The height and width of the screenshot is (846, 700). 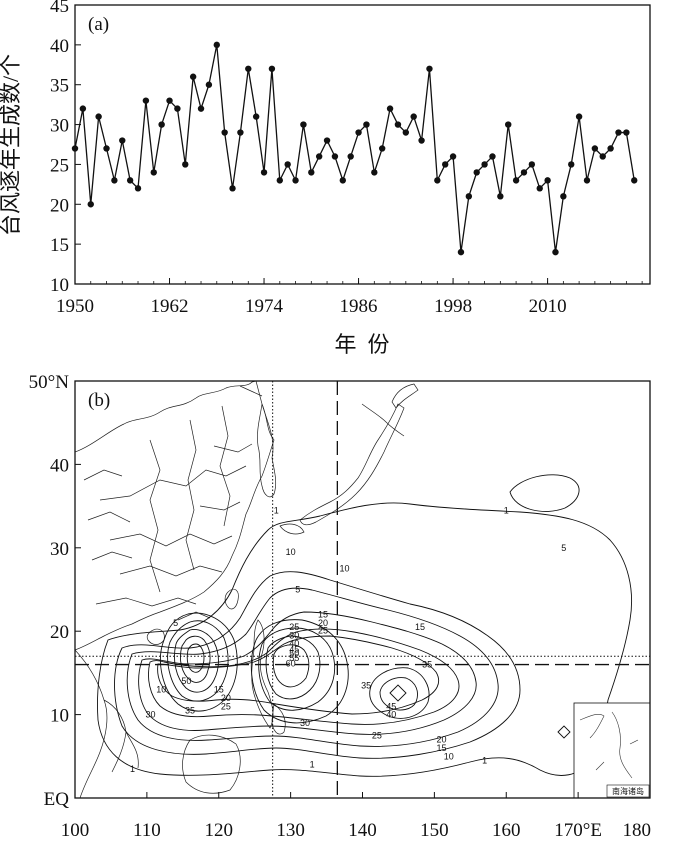 I want to click on x-tick-label: 180, so click(x=637, y=830).